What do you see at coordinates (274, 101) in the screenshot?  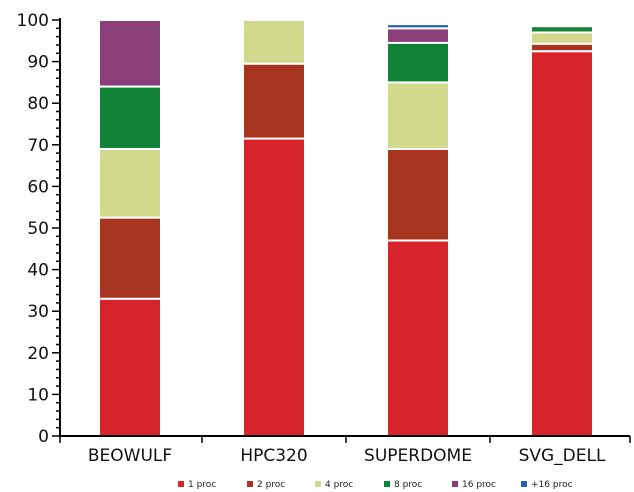 I see `bar-segment-hpc320-2-proc` at bounding box center [274, 101].